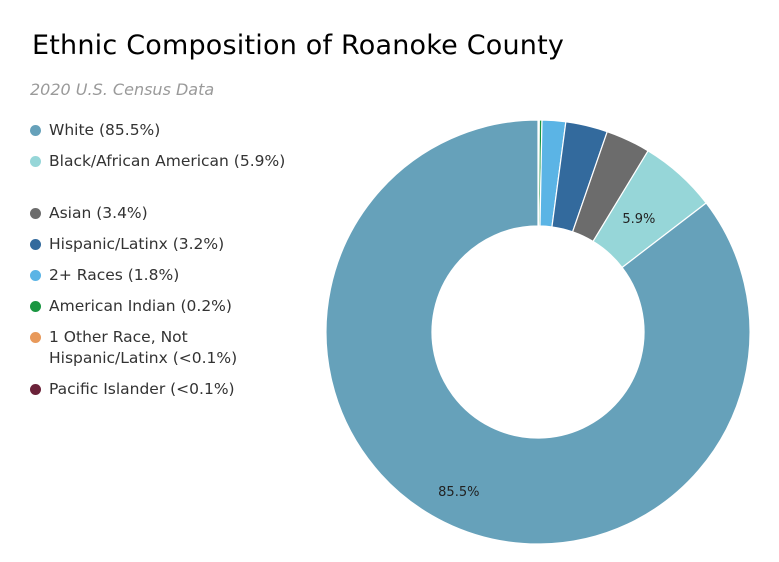  I want to click on slice-data-label: 85.5%, so click(458, 492).